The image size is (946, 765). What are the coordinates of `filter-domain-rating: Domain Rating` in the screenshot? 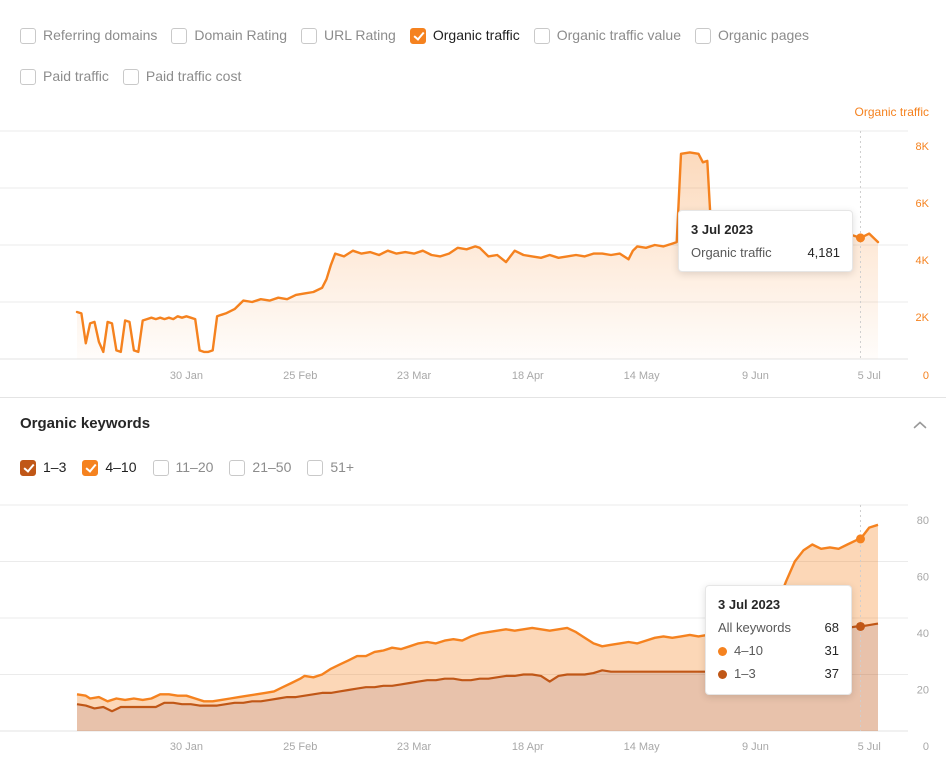 It's located at (229, 35).